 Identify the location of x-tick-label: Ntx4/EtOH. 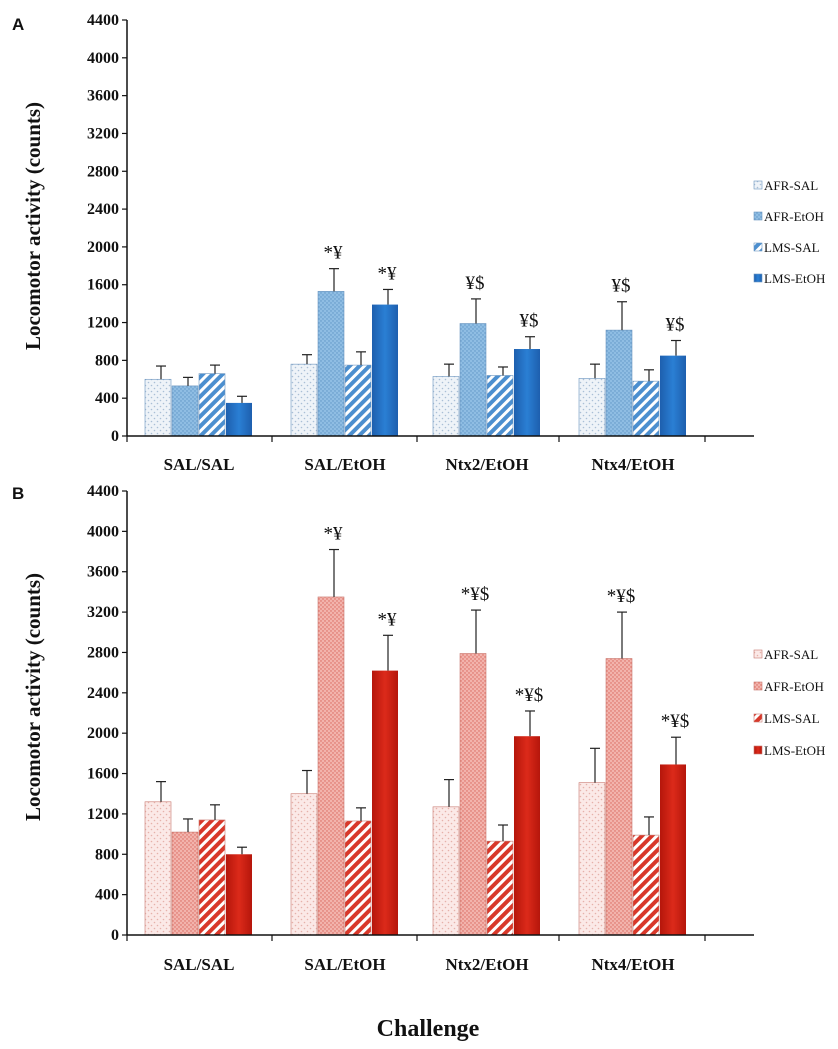
(632, 464).